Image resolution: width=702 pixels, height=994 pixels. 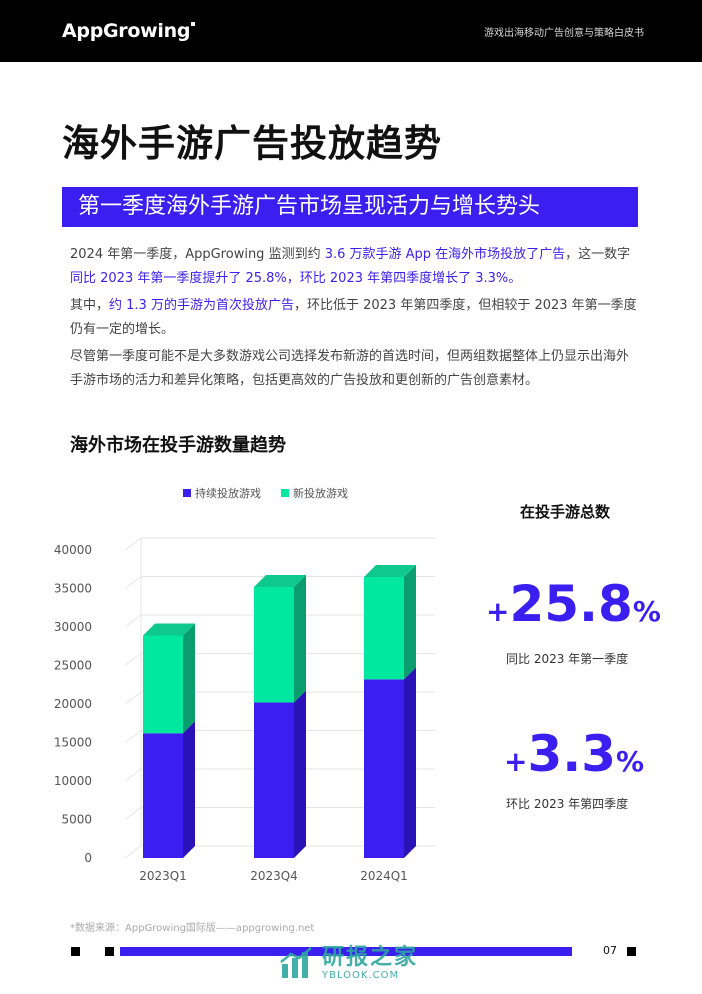 I want to click on x-tick-label-2: 2024Q1, so click(x=384, y=876).